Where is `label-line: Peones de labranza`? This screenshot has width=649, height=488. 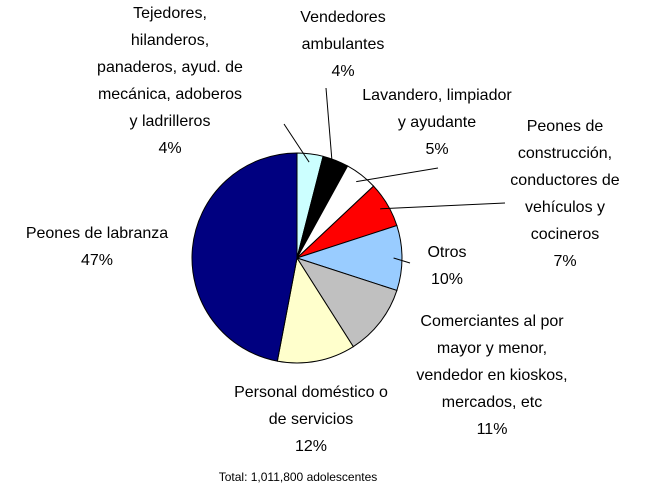
label-line: Peones de labranza is located at coordinates (97, 233).